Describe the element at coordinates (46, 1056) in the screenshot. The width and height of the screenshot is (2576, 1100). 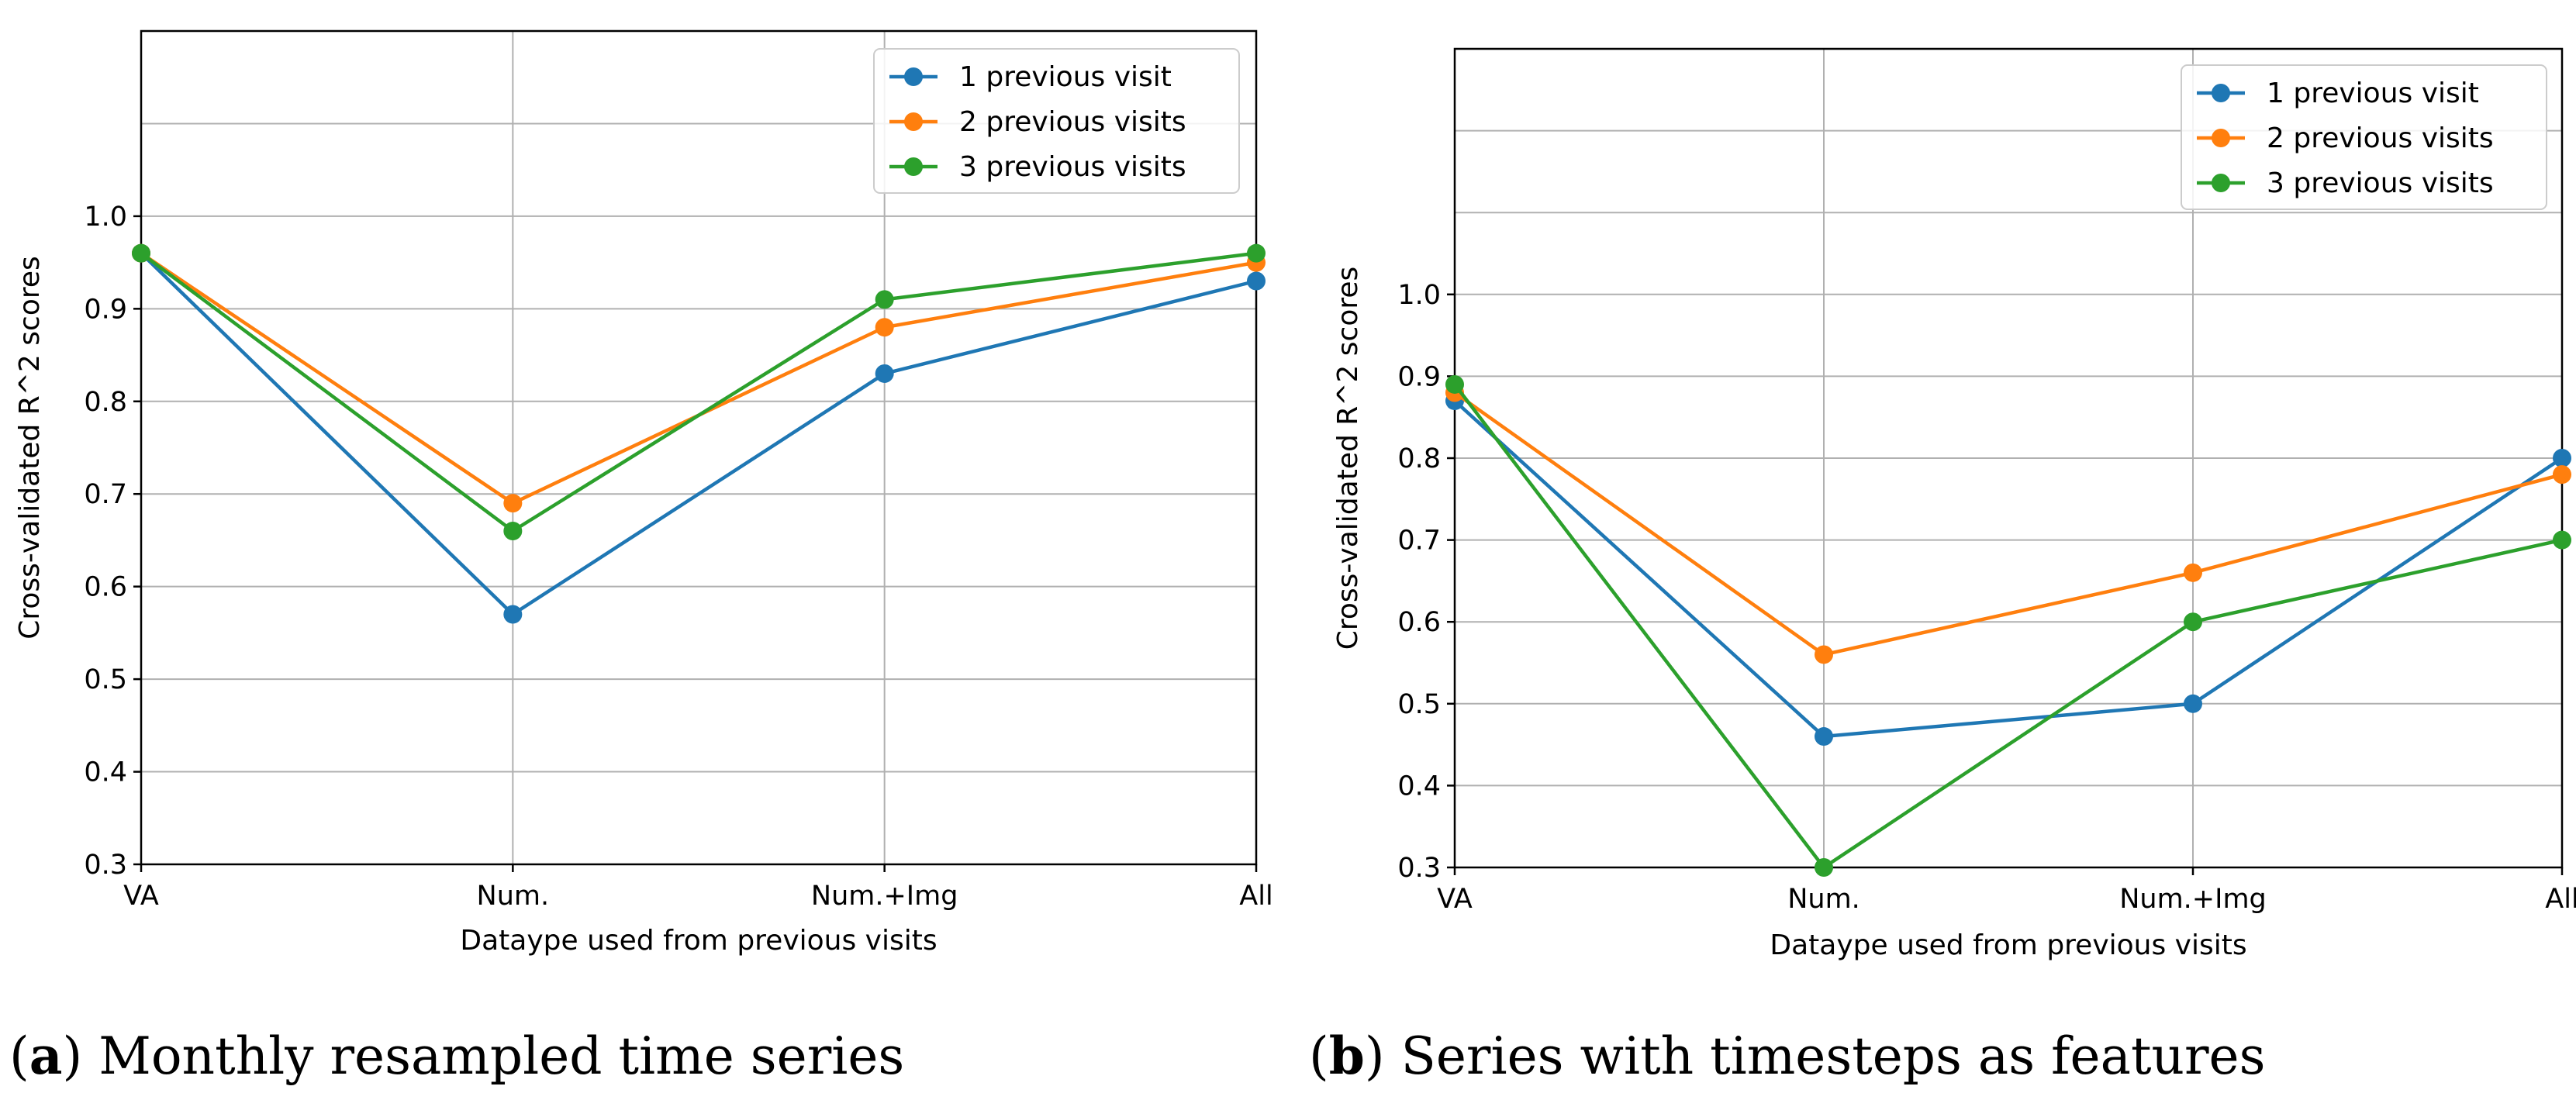
I see `caption-letter: a` at that location.